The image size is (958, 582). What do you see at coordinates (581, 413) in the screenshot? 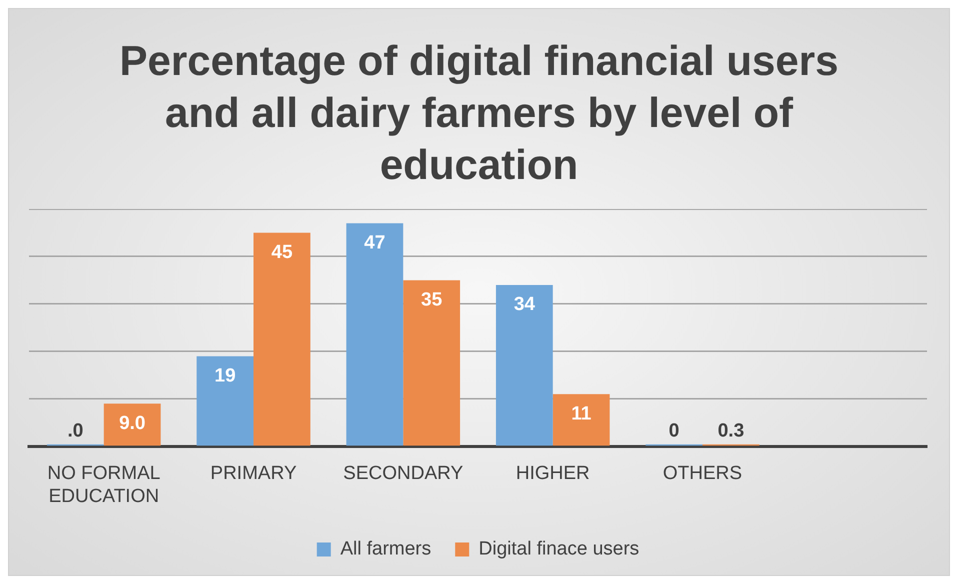
I see `data-label: 11` at bounding box center [581, 413].